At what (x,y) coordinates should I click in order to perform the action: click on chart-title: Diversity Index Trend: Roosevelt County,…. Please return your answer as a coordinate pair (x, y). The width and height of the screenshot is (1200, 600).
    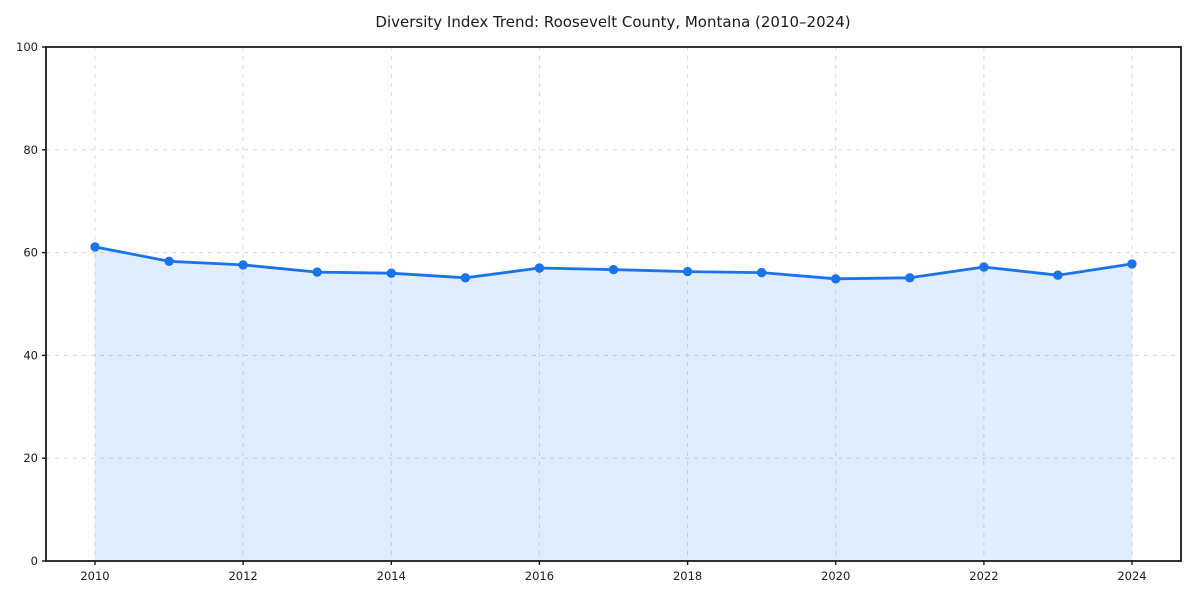
    Looking at the image, I should click on (613, 22).